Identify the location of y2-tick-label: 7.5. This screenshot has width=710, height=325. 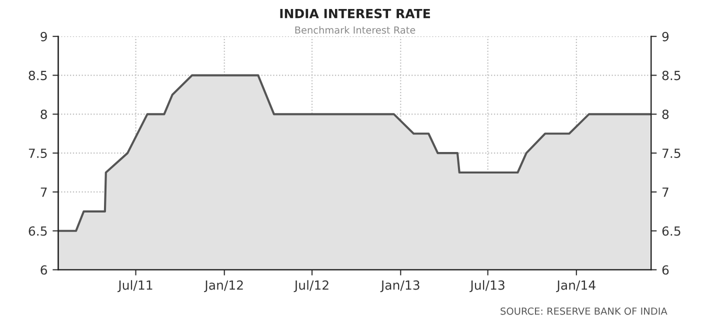
(671, 153).